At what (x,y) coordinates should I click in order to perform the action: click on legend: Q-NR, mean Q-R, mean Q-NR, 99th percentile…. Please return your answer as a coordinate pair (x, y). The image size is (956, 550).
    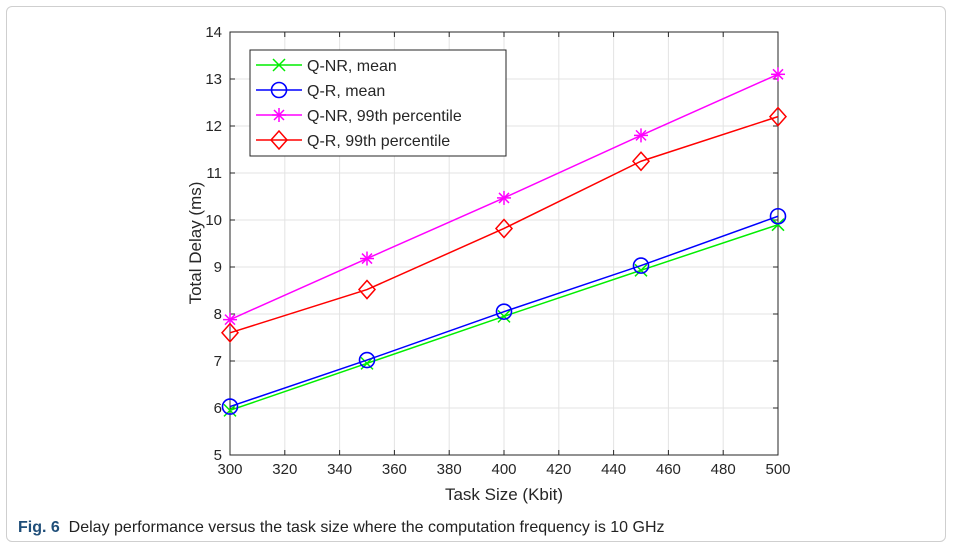
    Looking at the image, I should click on (378, 103).